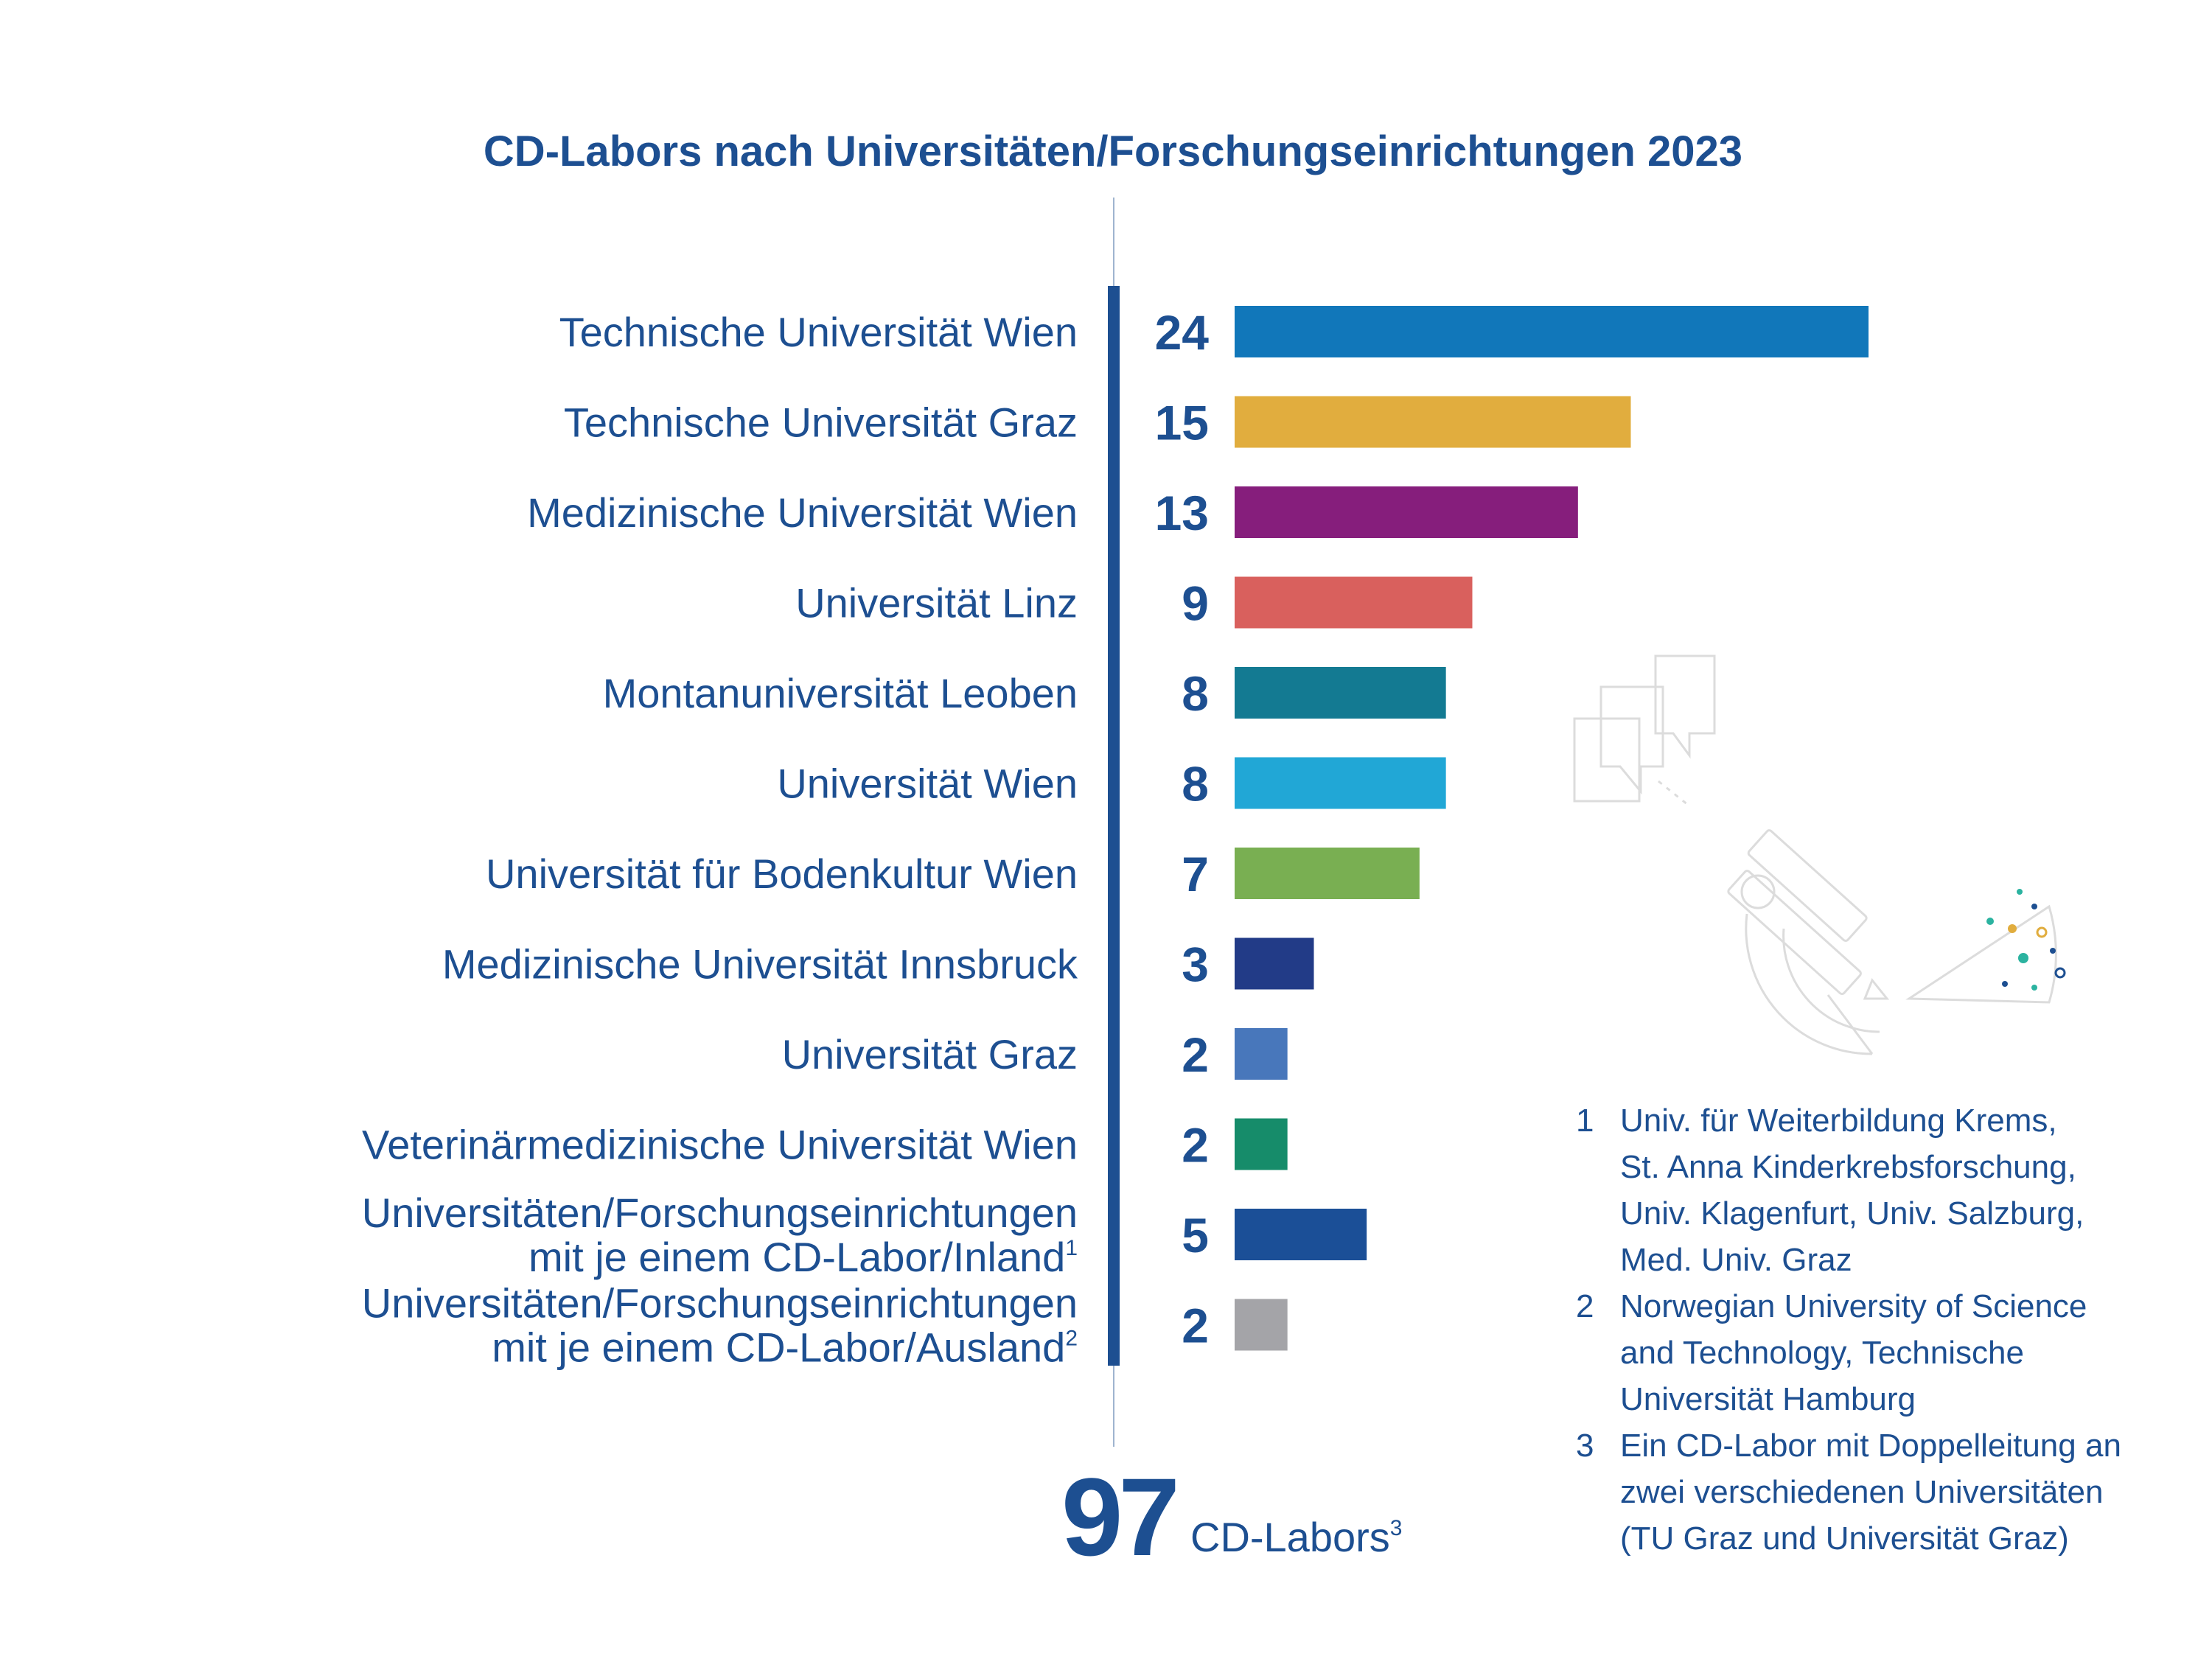 This screenshot has width=2212, height=1659. I want to click on total-number: 97, so click(1118, 1517).